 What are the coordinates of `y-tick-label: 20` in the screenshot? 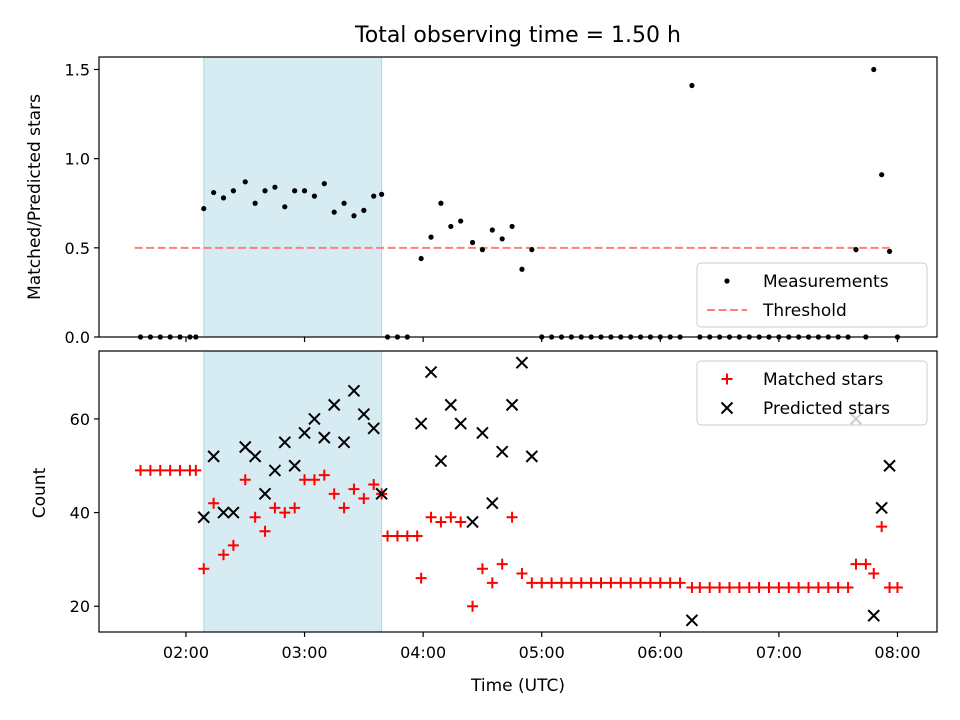 It's located at (80, 606).